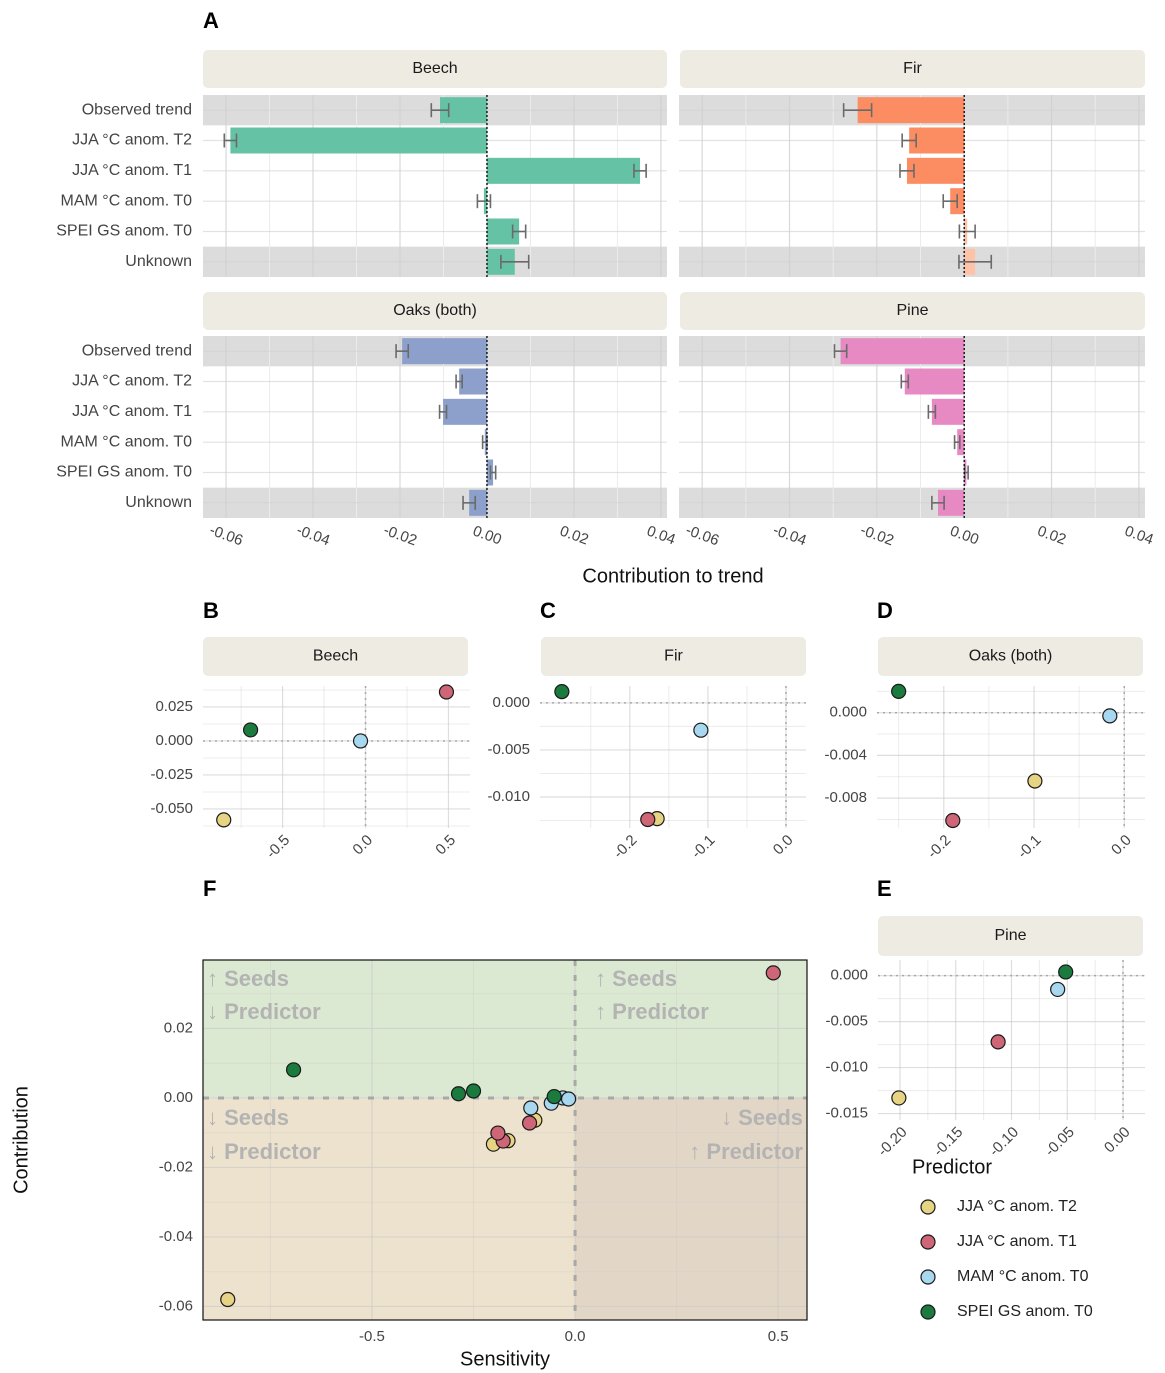  Describe the element at coordinates (952, 1167) in the screenshot. I see `legend-title: Predictor` at that location.